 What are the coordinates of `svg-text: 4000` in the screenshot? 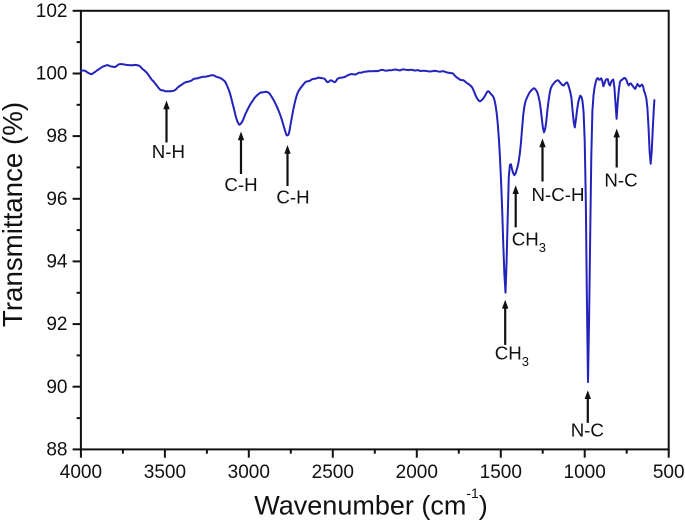 It's located at (81, 472).